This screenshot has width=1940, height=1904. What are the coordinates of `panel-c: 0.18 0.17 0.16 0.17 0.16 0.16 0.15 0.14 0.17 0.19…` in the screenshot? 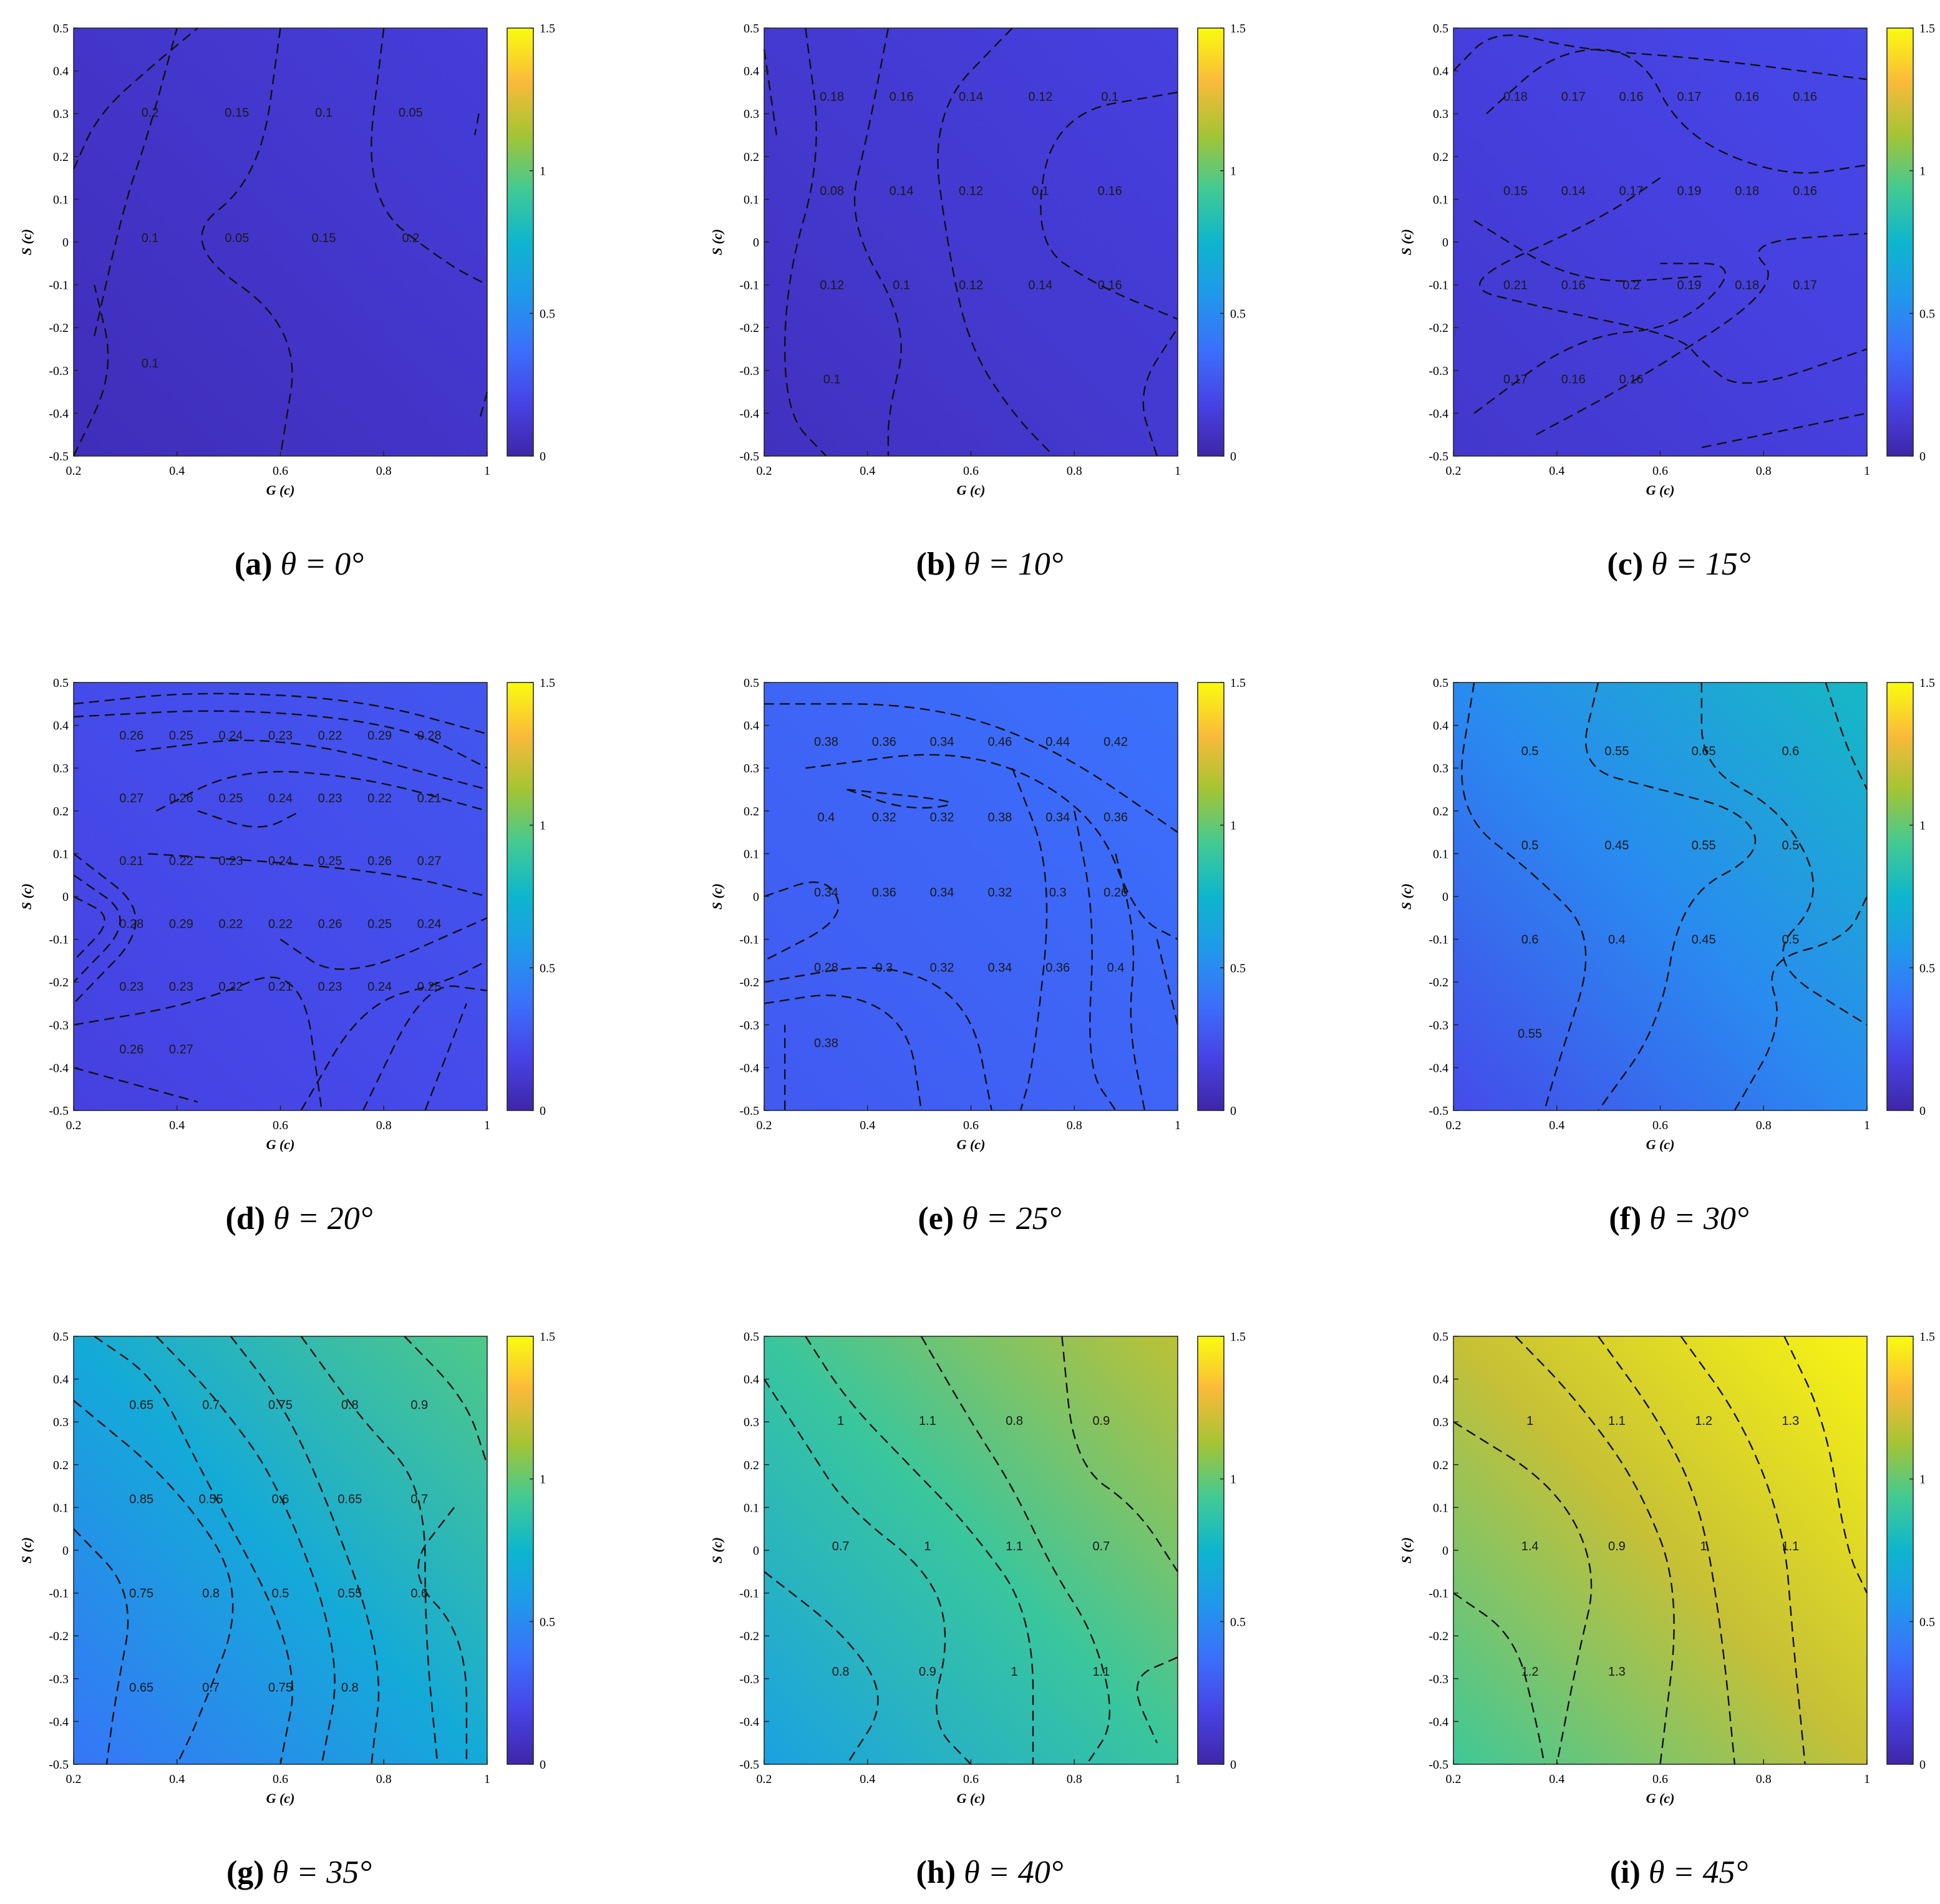 It's located at (1667, 302).